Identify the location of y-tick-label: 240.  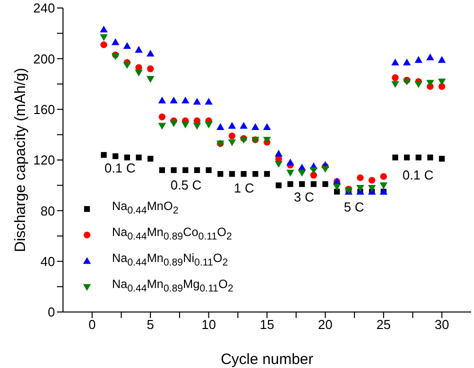
(44, 8).